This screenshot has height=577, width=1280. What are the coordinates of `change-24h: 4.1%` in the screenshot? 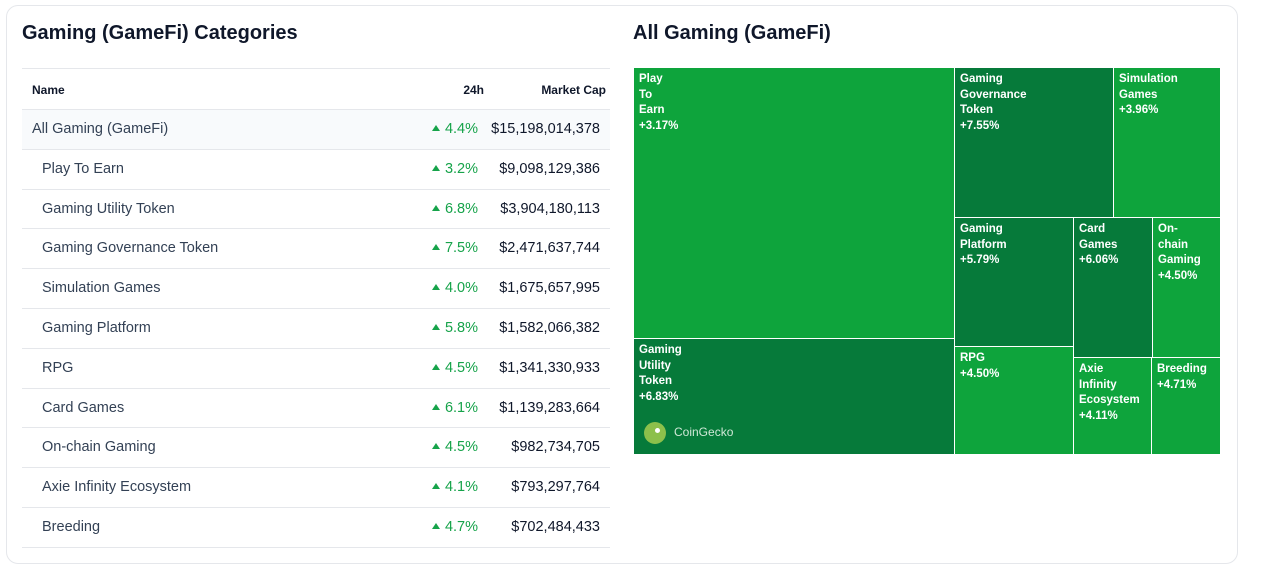 It's located at (454, 487).